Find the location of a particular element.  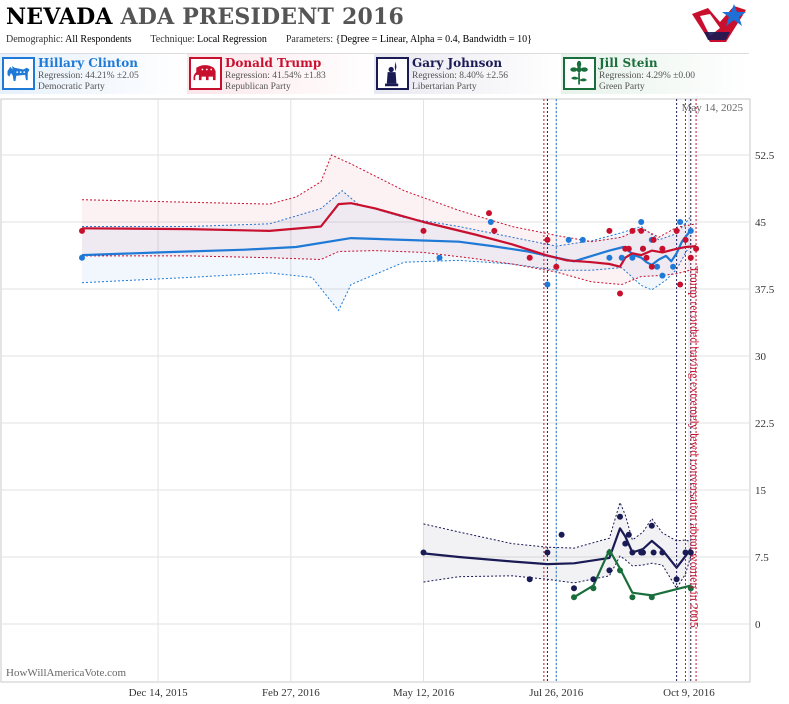

flower-icon is located at coordinates (579, 73).